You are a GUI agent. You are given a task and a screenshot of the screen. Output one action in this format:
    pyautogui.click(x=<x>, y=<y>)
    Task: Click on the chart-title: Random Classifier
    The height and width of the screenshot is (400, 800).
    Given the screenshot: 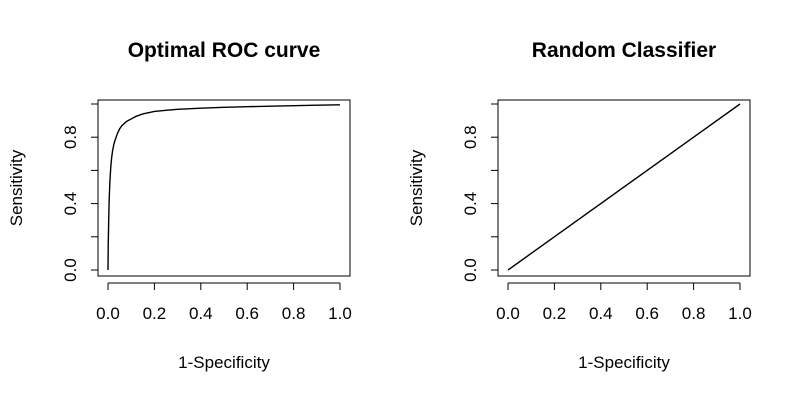 What is the action you would take?
    pyautogui.click(x=624, y=50)
    